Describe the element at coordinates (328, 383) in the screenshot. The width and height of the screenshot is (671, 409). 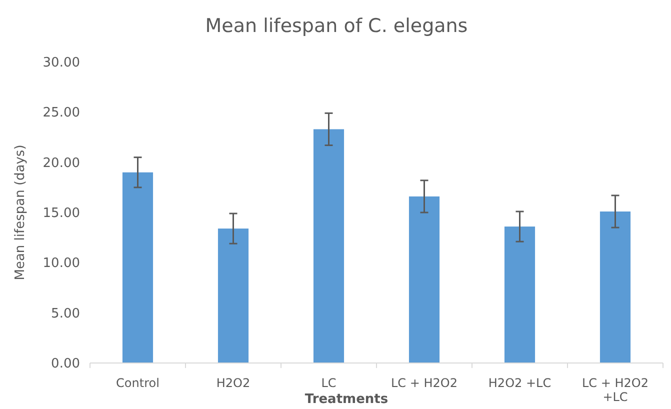
I see `x-tick-label: LC` at that location.